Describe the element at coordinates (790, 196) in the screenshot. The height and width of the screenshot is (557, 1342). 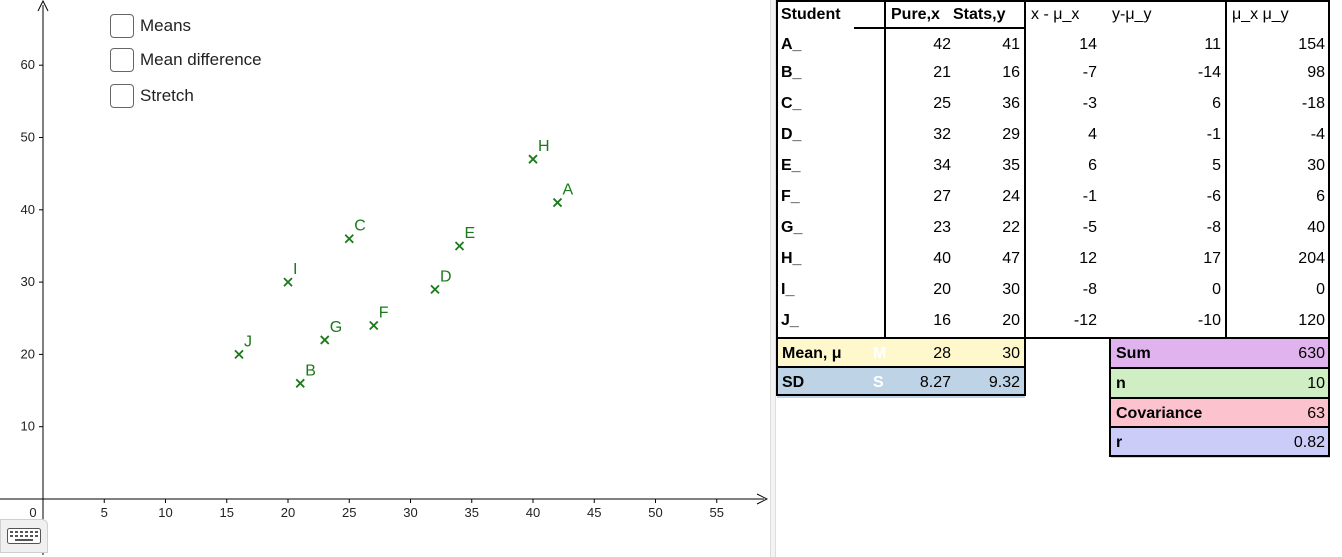
I see `student-label-cell: F_` at that location.